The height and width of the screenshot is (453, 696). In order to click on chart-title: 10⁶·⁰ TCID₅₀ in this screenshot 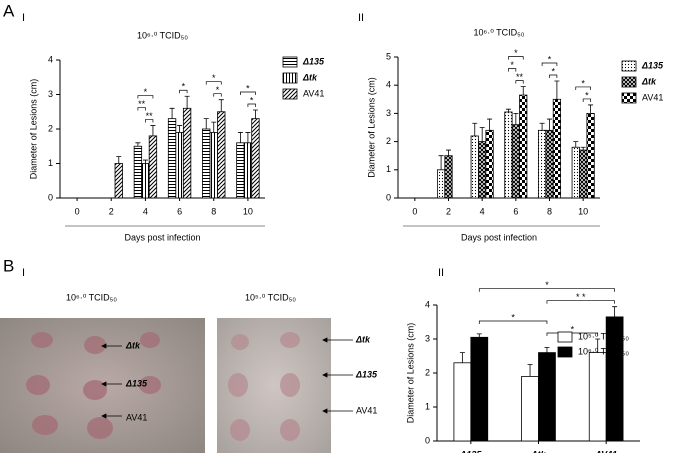, I will do `click(498, 32)`.